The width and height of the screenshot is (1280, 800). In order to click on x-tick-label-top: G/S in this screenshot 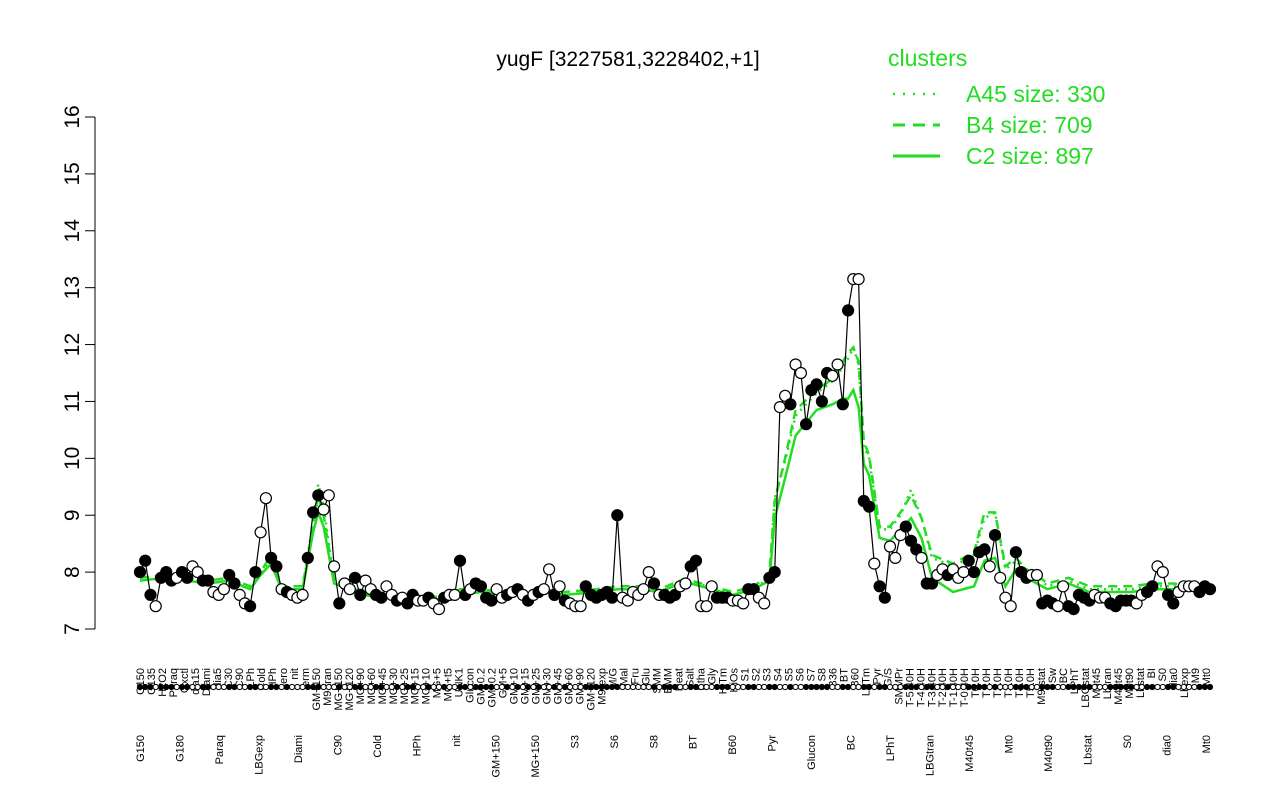, I will do `click(888, 677)`.